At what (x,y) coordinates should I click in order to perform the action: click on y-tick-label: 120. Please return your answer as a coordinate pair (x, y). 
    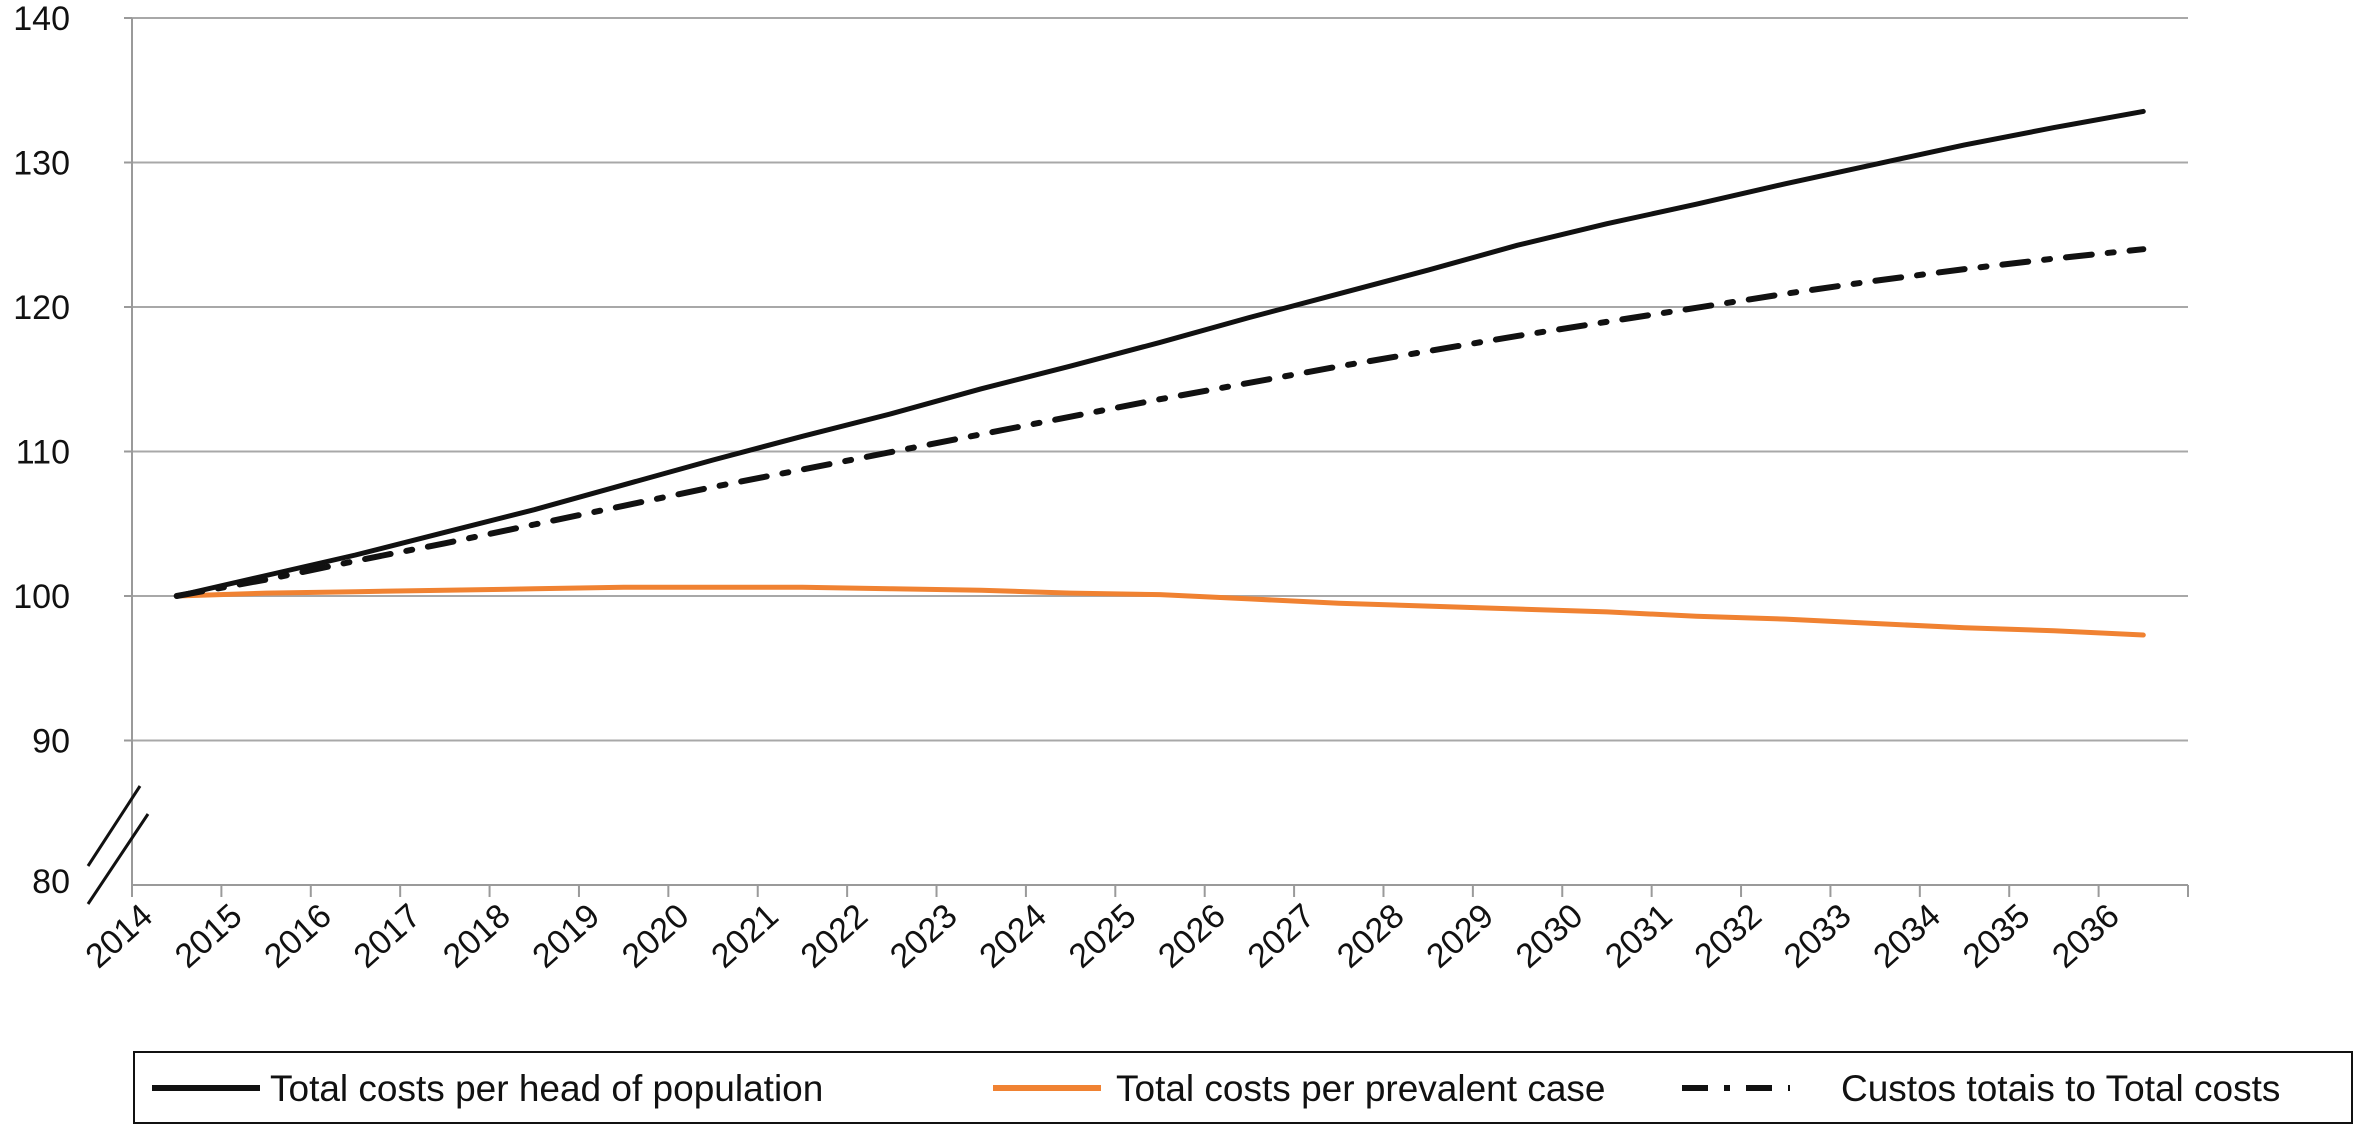
    Looking at the image, I should click on (41, 308).